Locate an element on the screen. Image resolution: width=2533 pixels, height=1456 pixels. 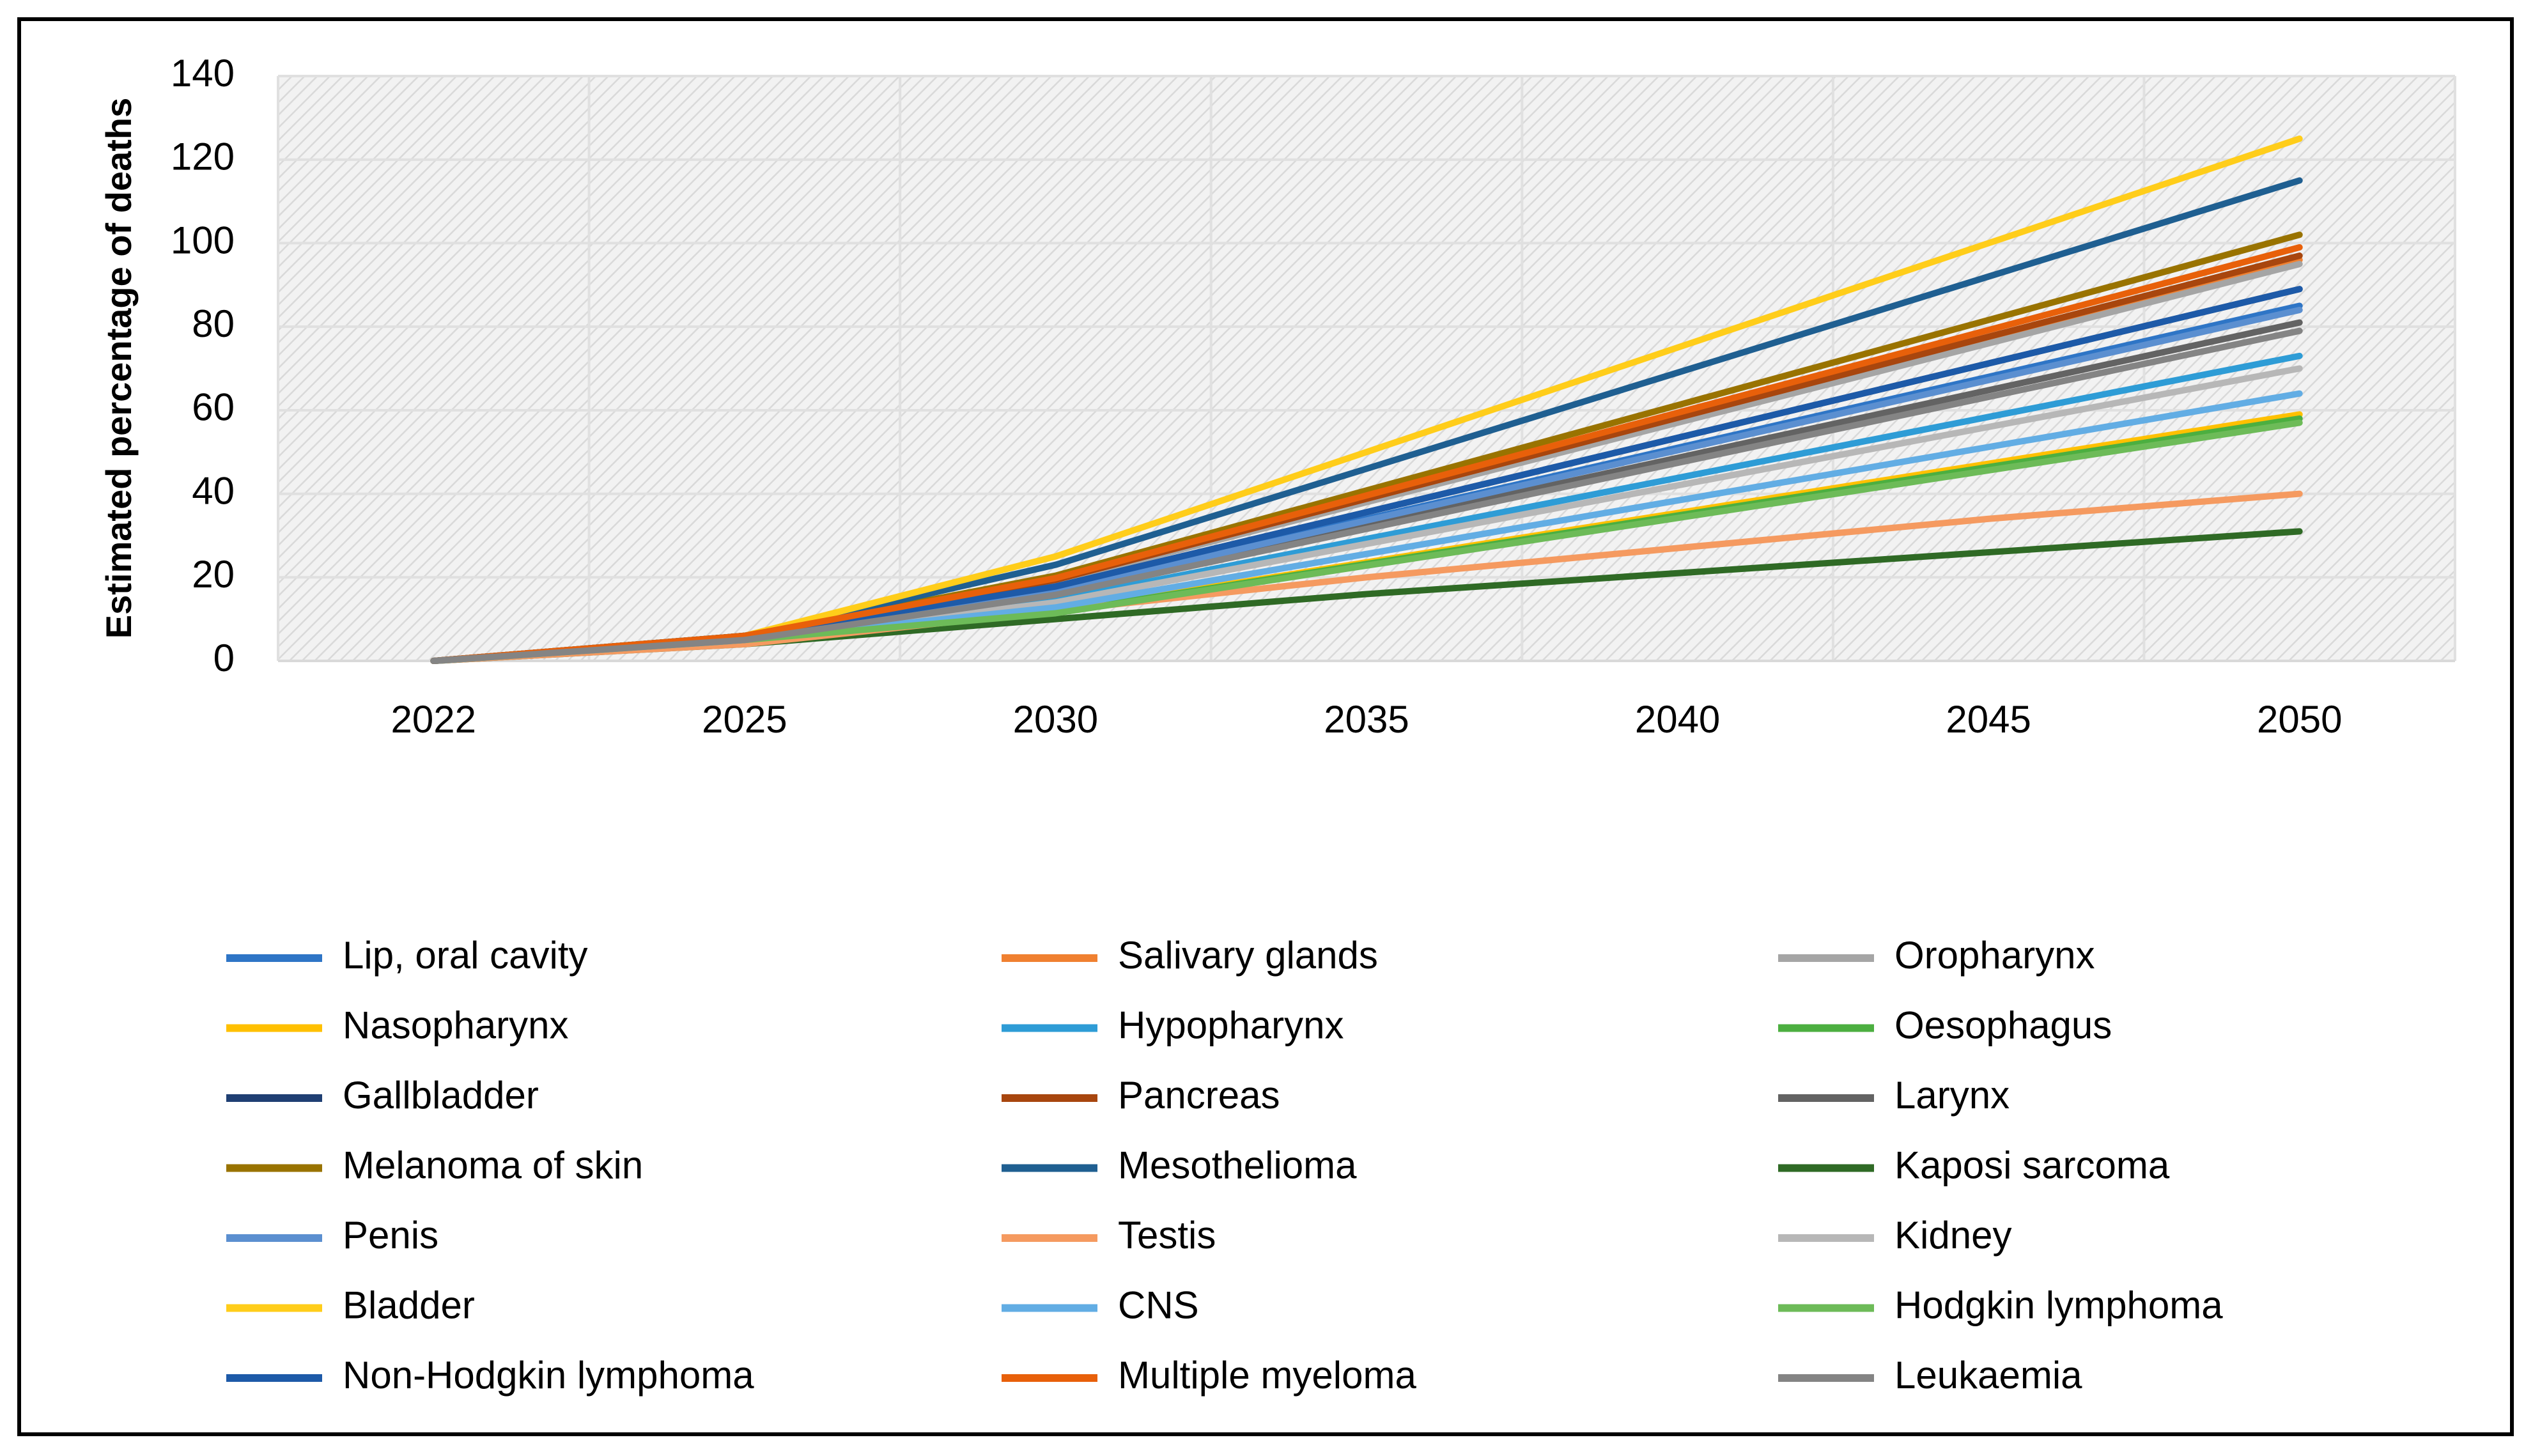
x-tick-label: 2022 is located at coordinates (433, 720).